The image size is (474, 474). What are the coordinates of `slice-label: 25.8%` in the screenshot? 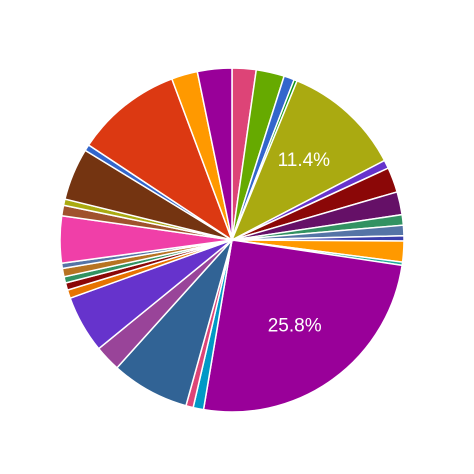 It's located at (295, 325).